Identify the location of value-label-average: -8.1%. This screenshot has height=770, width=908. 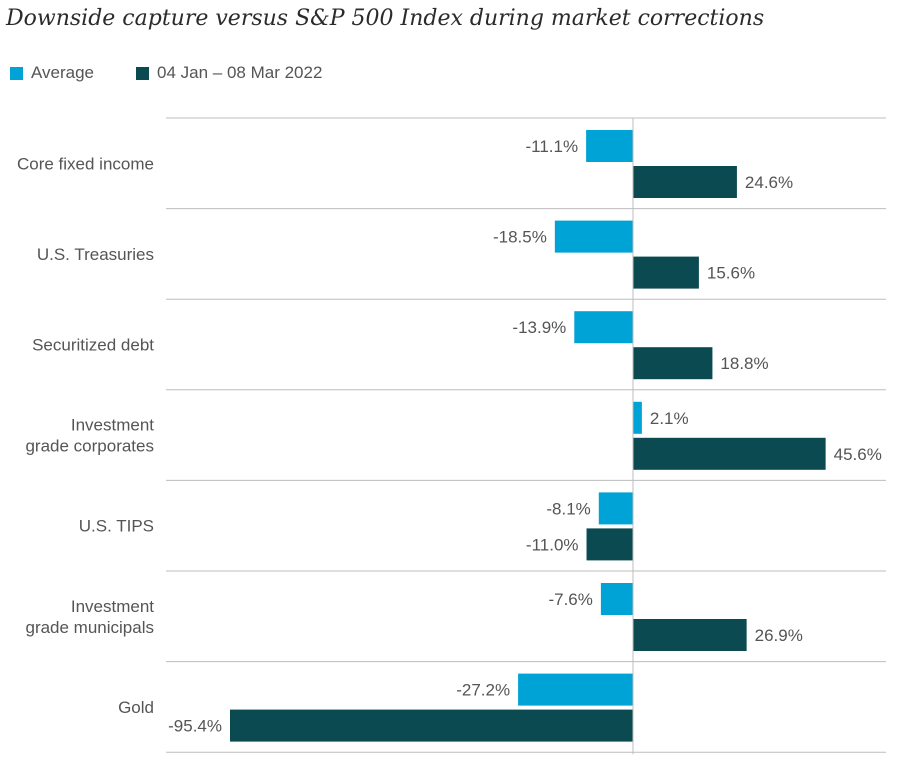
(568, 508).